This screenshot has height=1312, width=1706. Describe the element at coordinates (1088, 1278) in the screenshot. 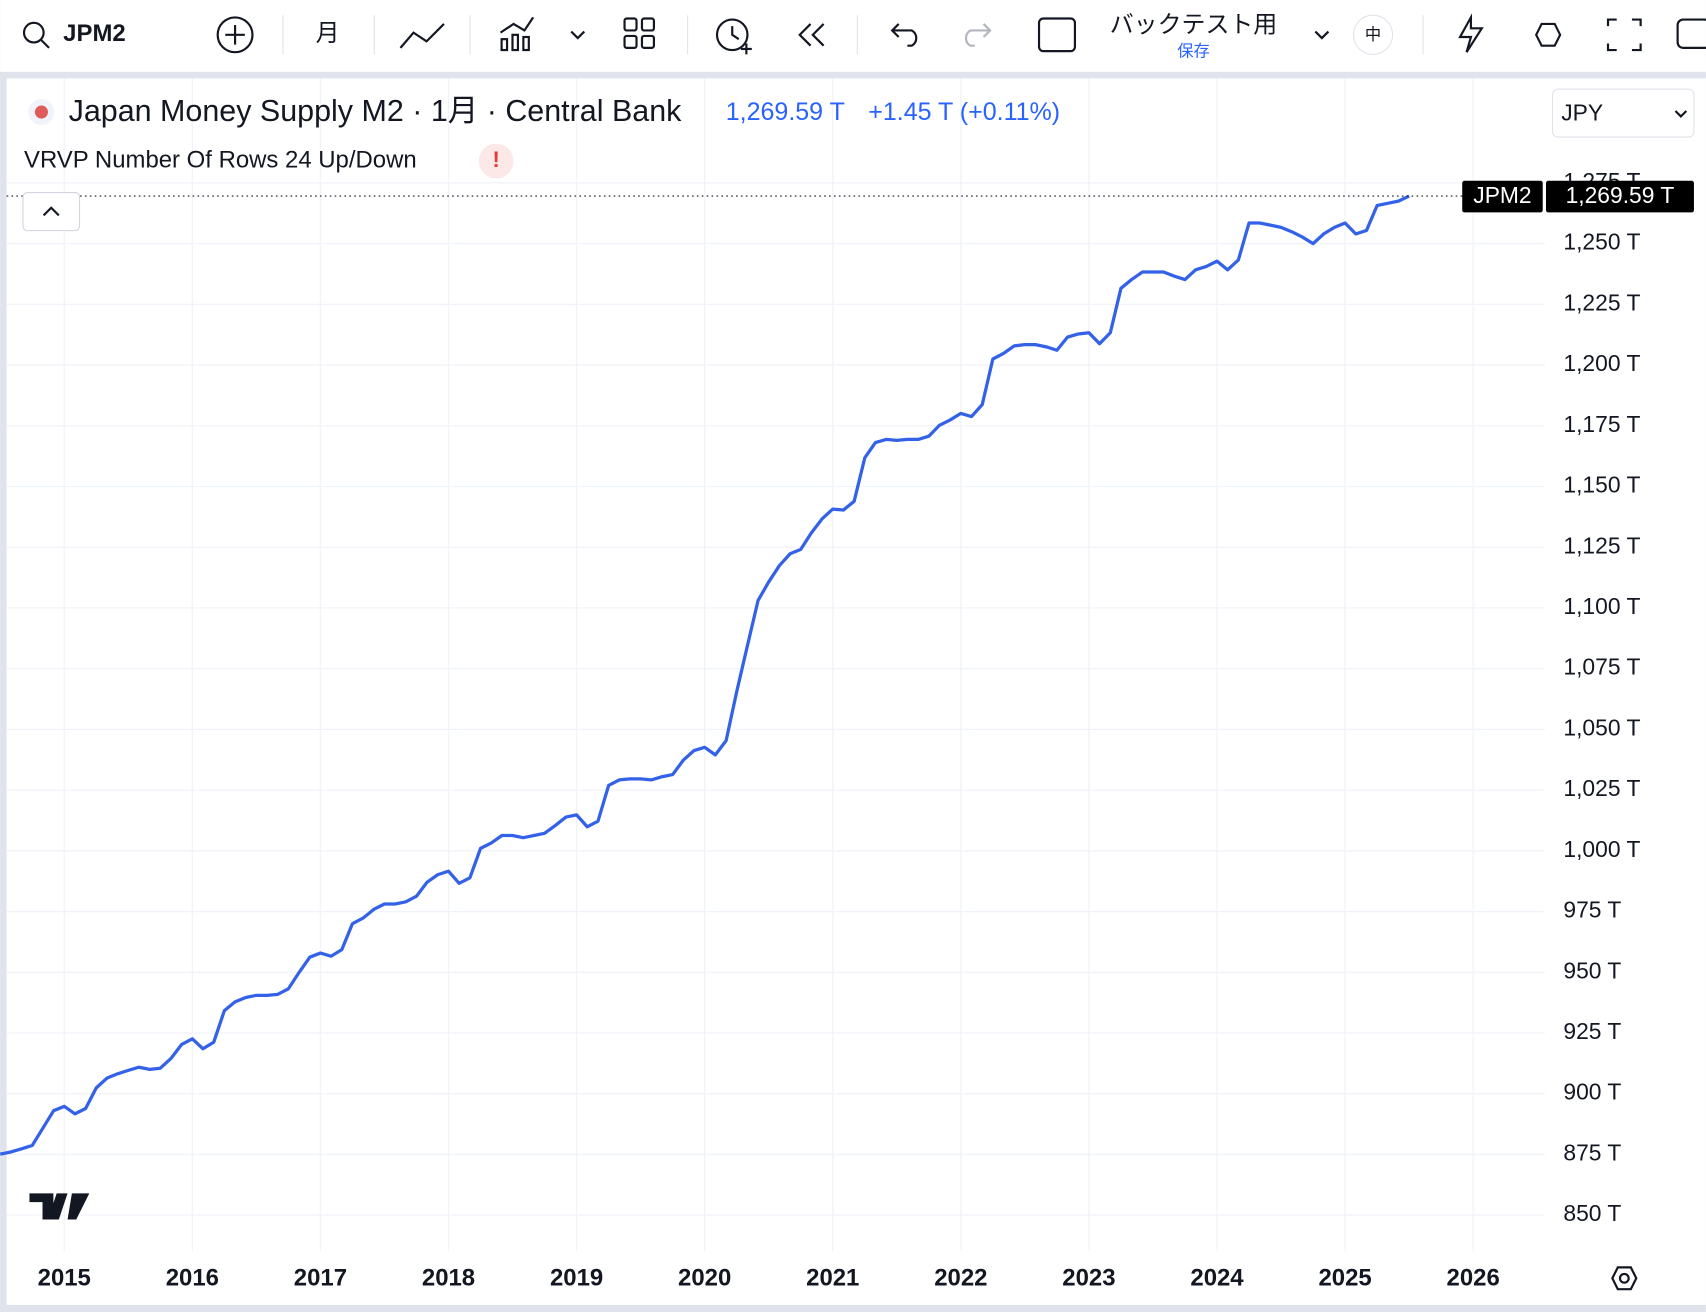

I see `x-tick-label: 2023` at that location.